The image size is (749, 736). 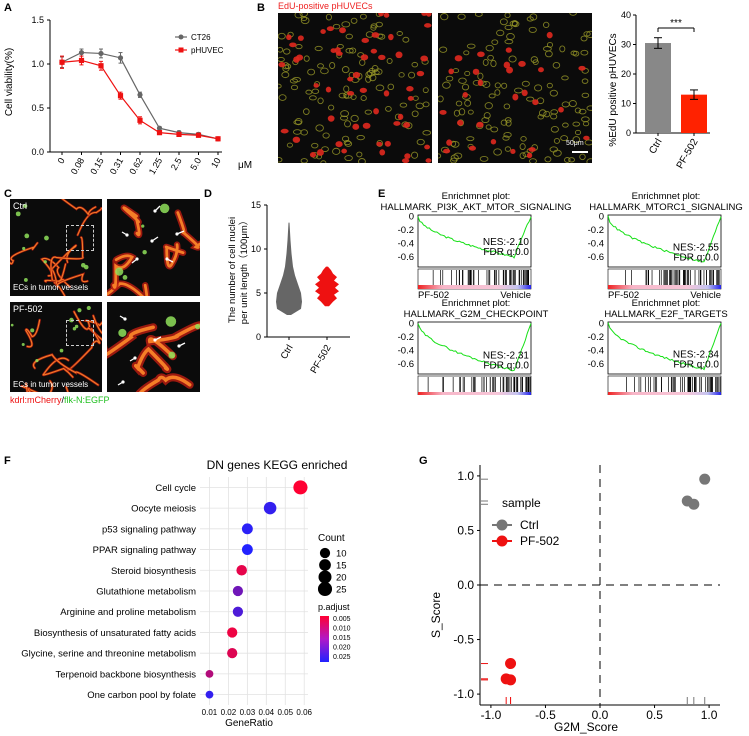 I want to click on panel-d-ytick: 10, so click(x=256, y=249).